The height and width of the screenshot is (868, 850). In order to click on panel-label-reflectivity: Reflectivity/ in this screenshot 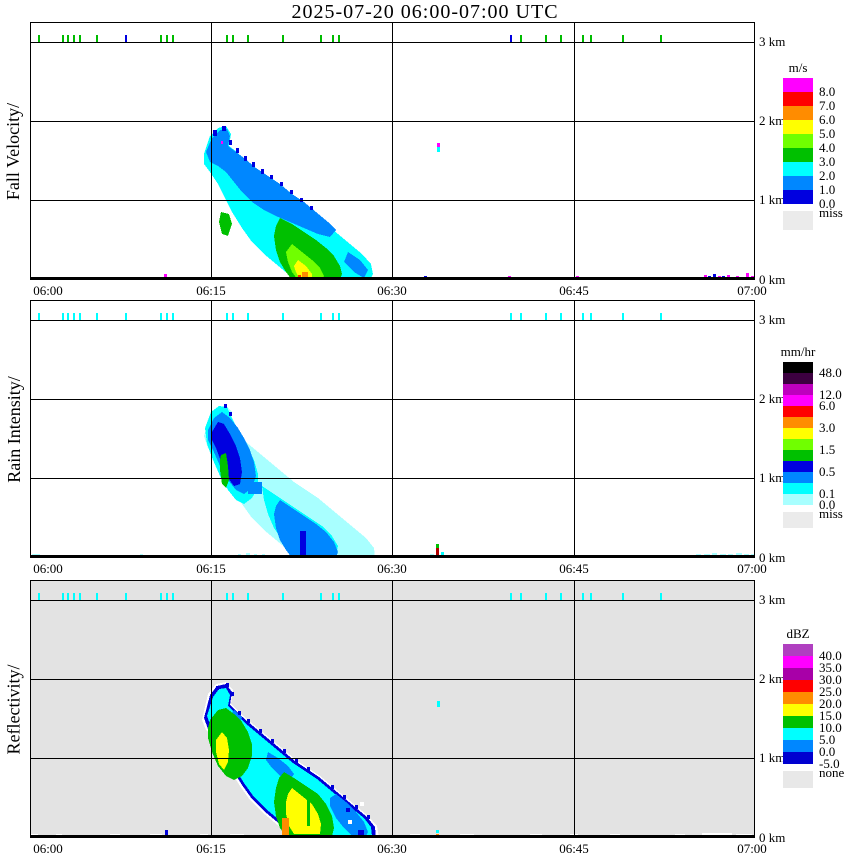, I will do `click(13, 709)`.